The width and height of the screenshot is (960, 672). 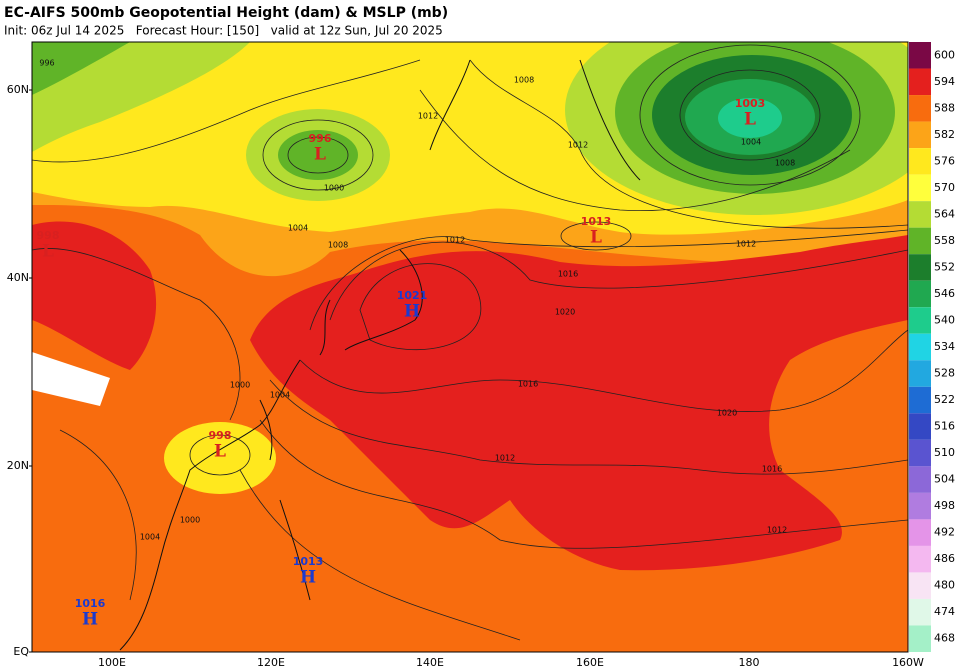 What do you see at coordinates (320, 138) in the screenshot?
I see `pressure-center-value: 996` at bounding box center [320, 138].